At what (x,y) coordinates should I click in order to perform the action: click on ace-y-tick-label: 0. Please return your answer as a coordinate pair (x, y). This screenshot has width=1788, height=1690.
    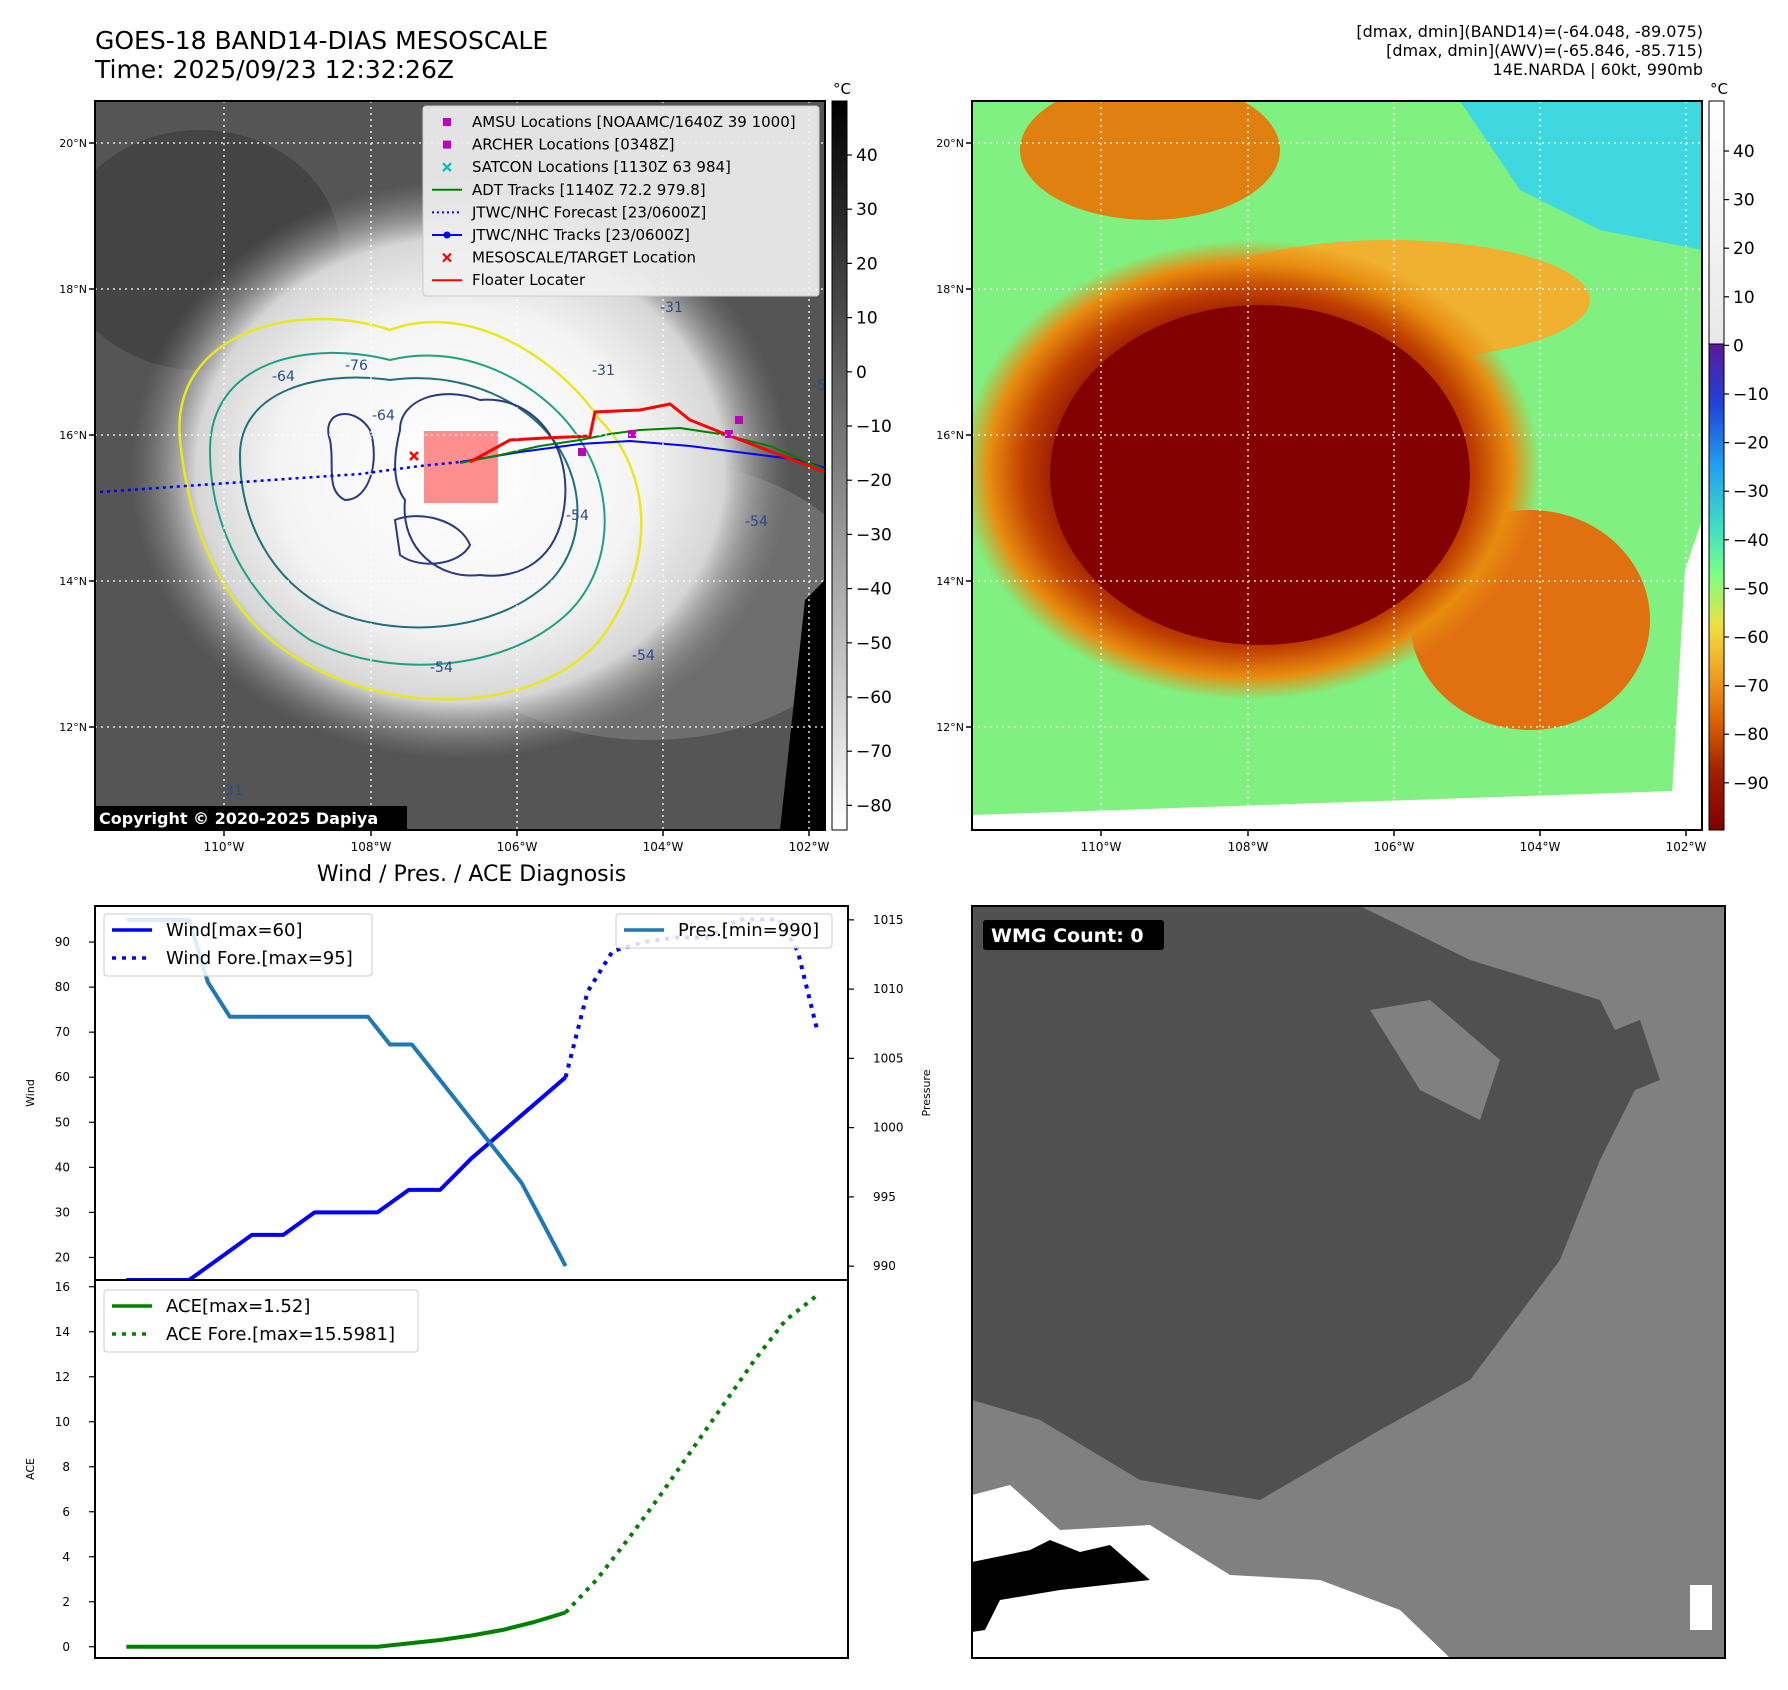
    Looking at the image, I should click on (66, 1647).